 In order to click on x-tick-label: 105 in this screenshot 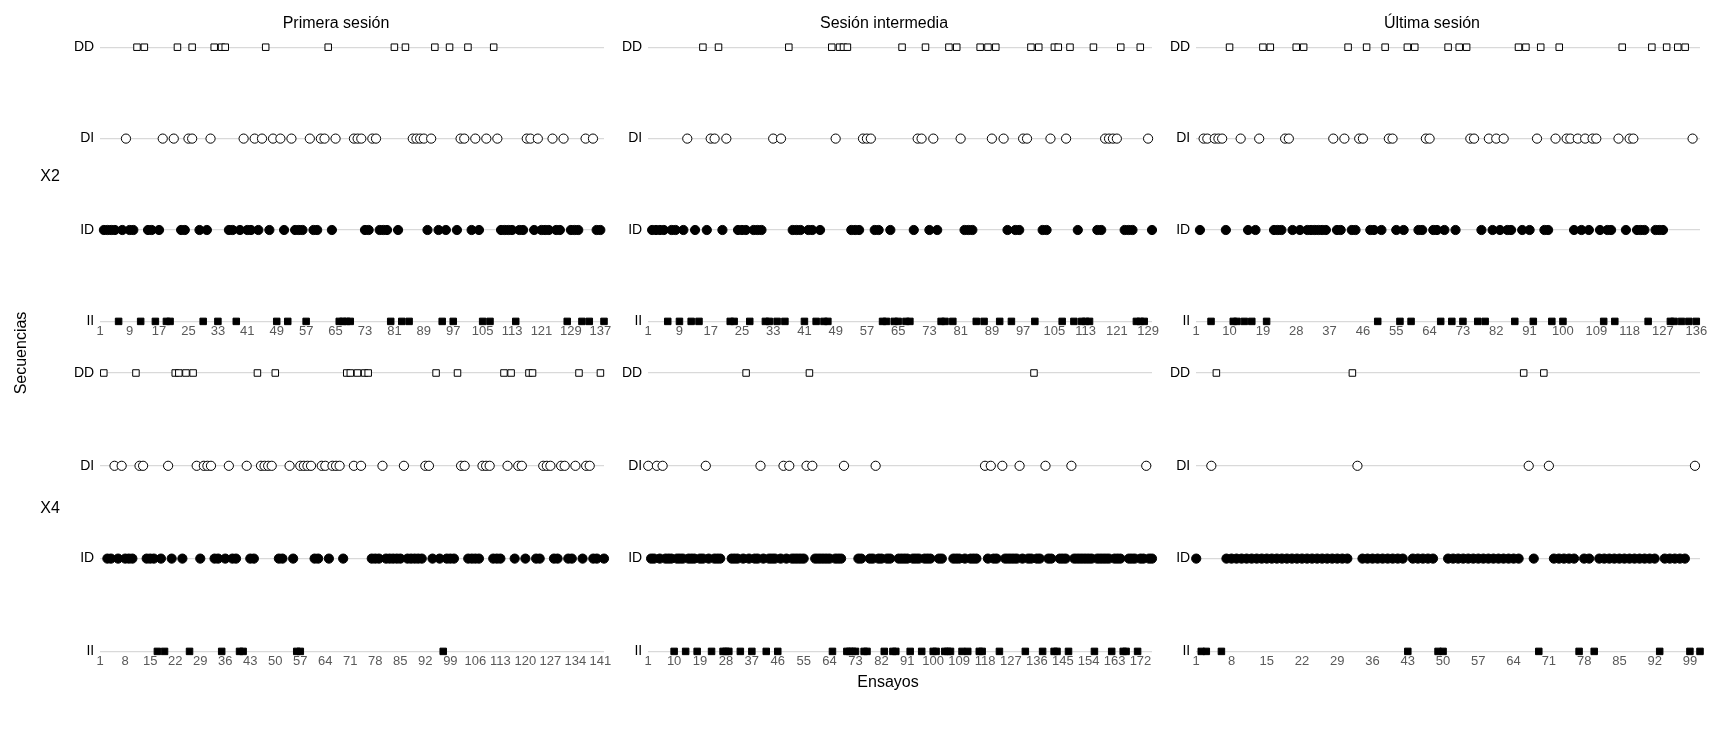, I will do `click(482, 330)`.